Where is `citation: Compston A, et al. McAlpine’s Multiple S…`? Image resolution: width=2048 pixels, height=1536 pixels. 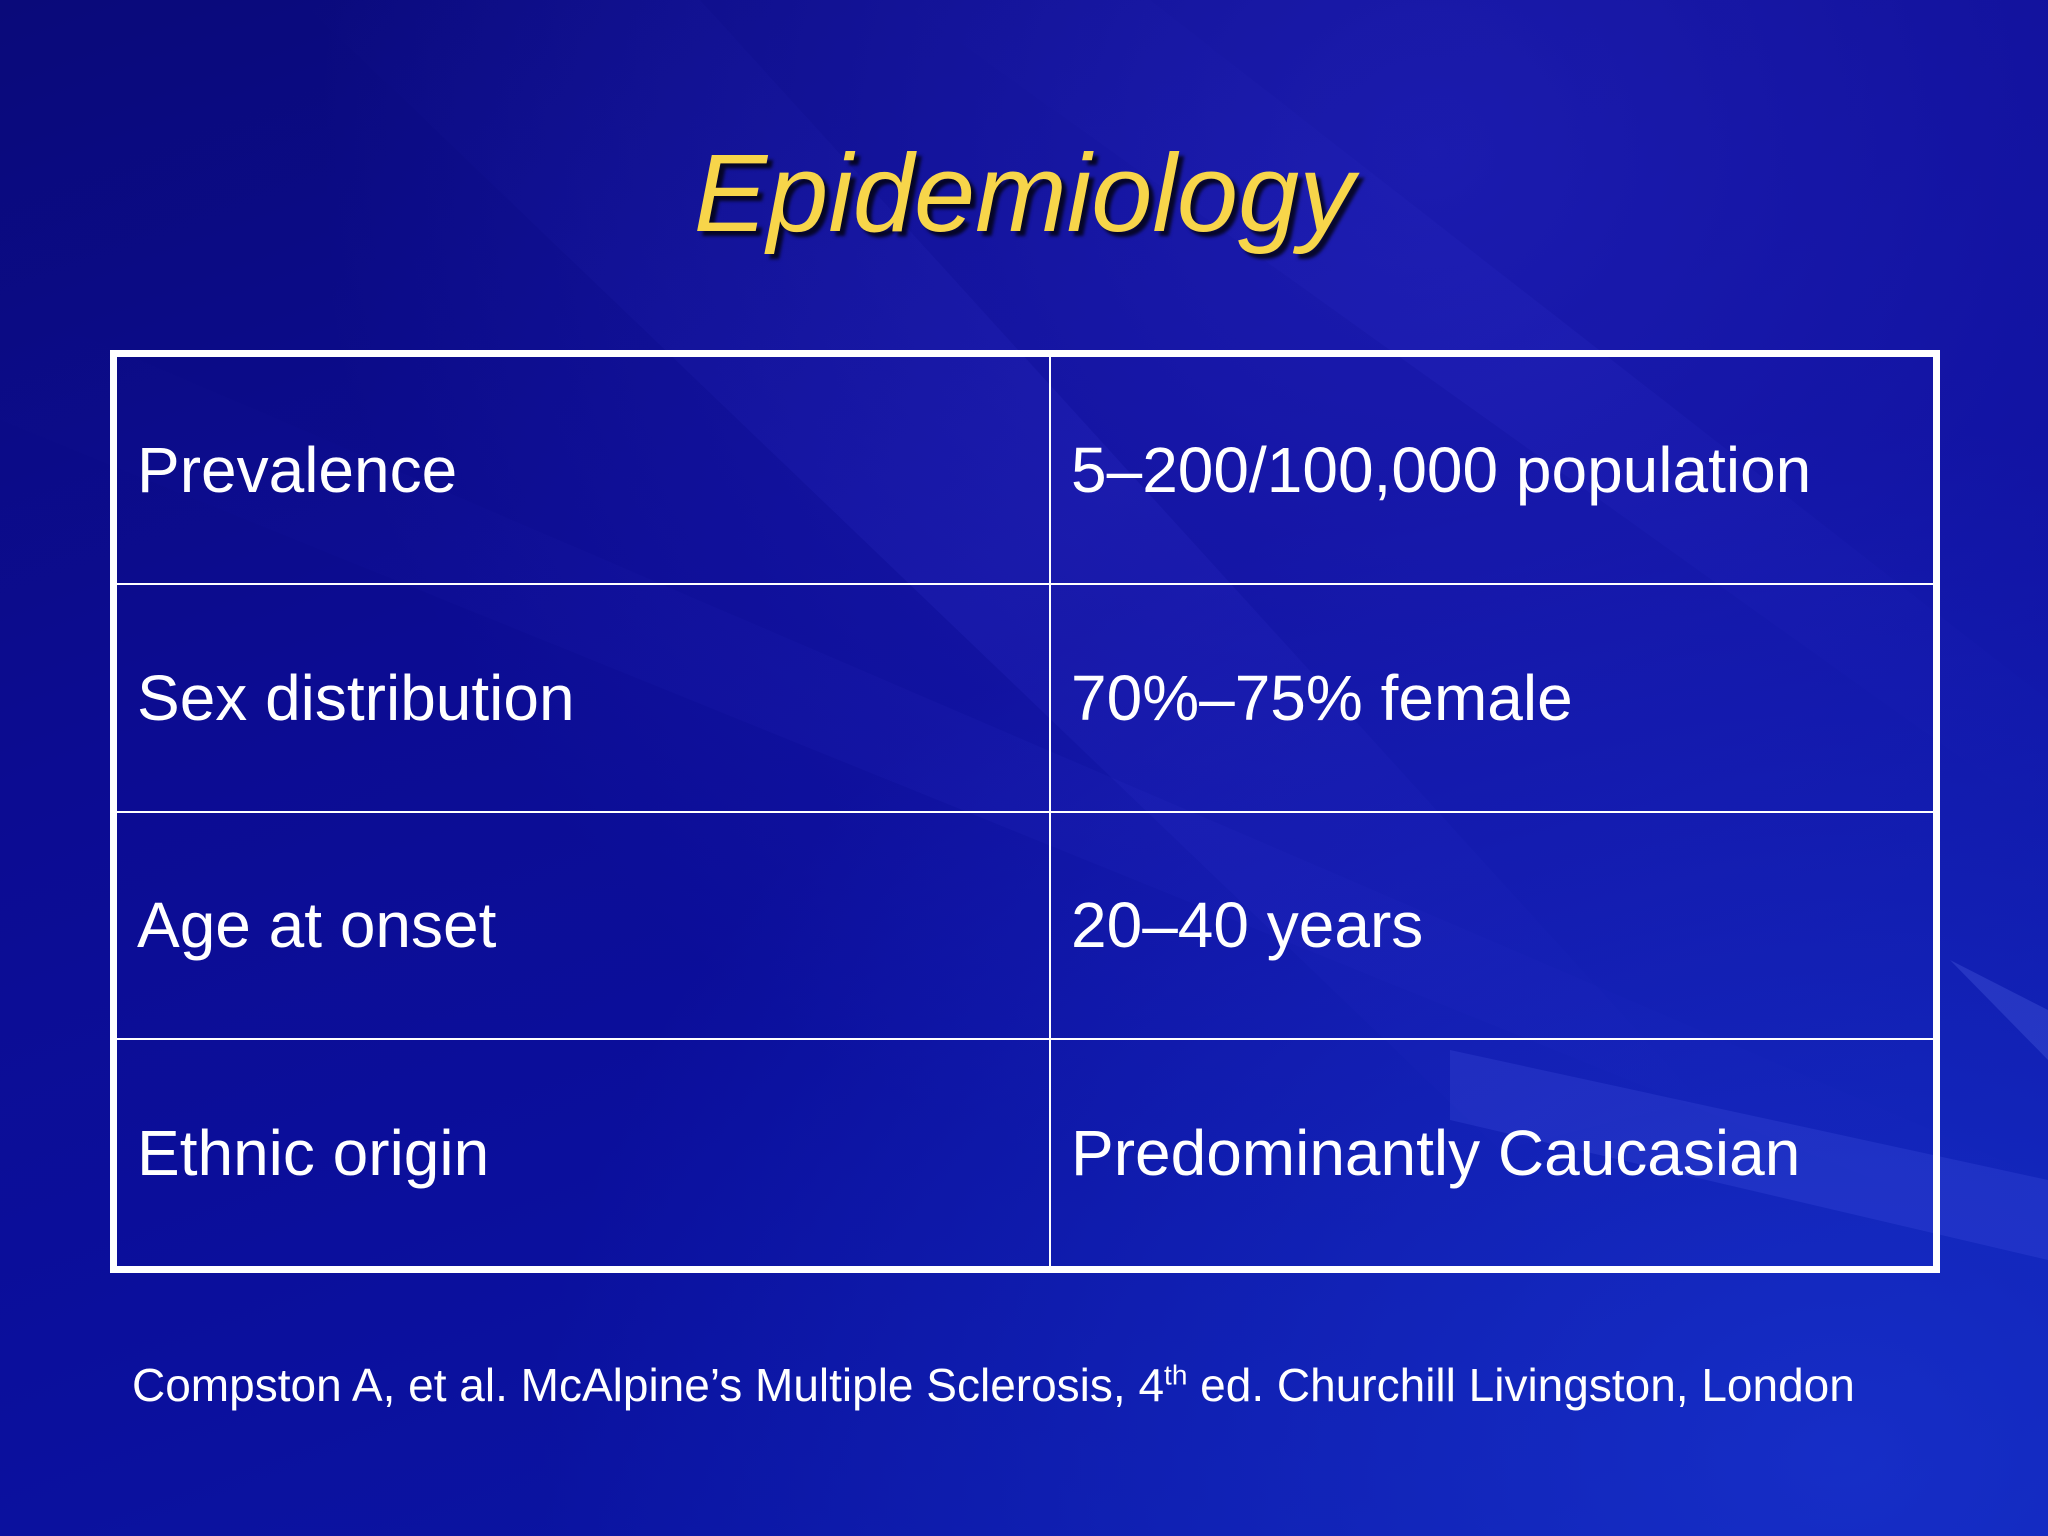
citation: Compston A, et al. McAlpine’s Multiple S… is located at coordinates (993, 1385).